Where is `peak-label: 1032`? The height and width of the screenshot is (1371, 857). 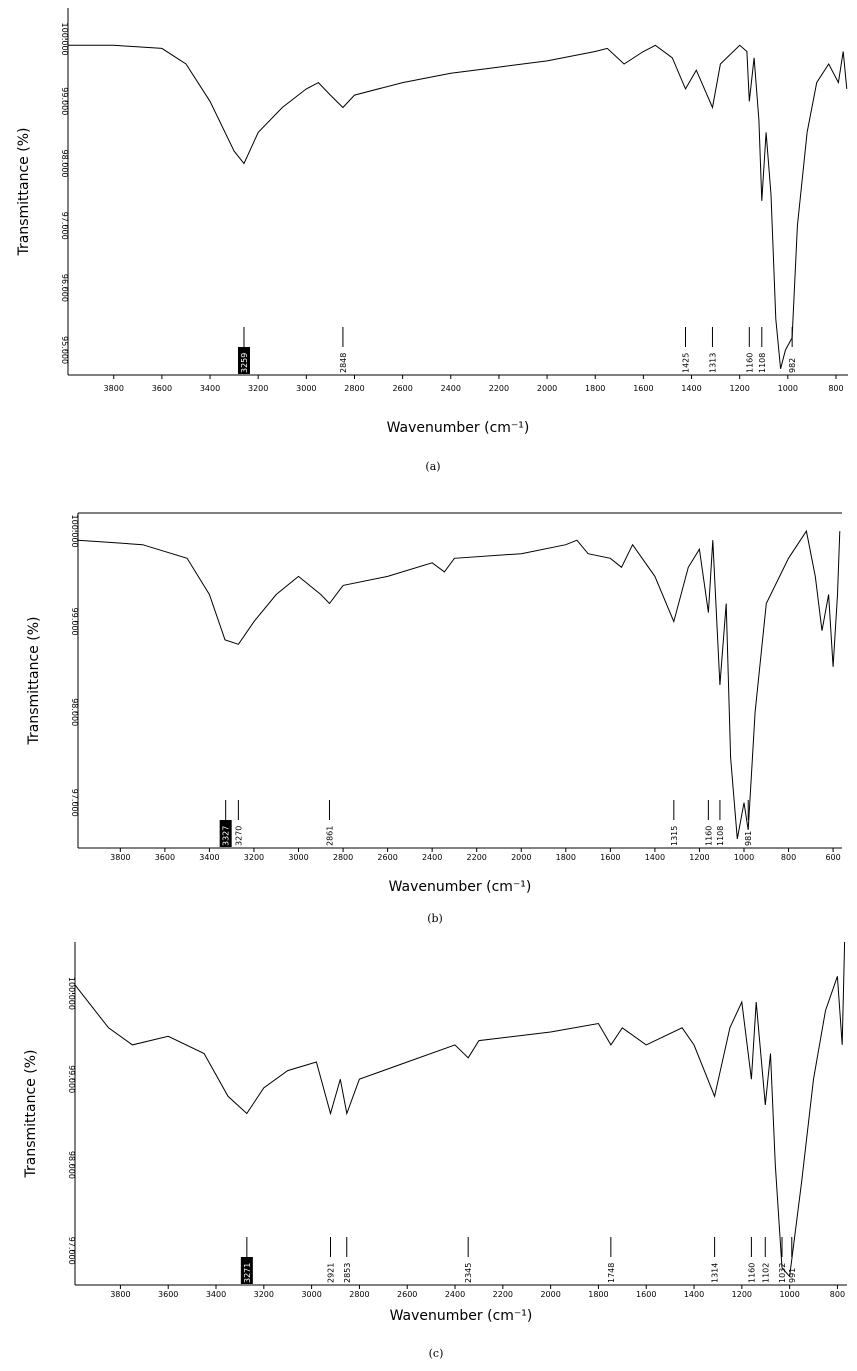 peak-label: 1032 is located at coordinates (782, 1273).